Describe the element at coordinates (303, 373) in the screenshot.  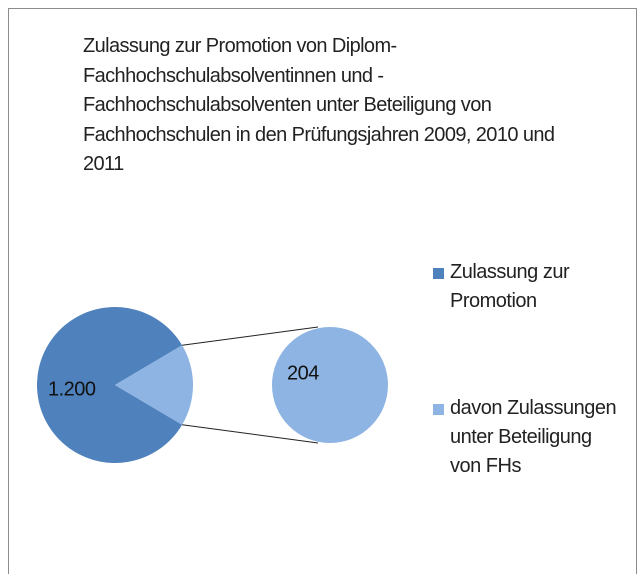
I see `data-label: 204` at that location.